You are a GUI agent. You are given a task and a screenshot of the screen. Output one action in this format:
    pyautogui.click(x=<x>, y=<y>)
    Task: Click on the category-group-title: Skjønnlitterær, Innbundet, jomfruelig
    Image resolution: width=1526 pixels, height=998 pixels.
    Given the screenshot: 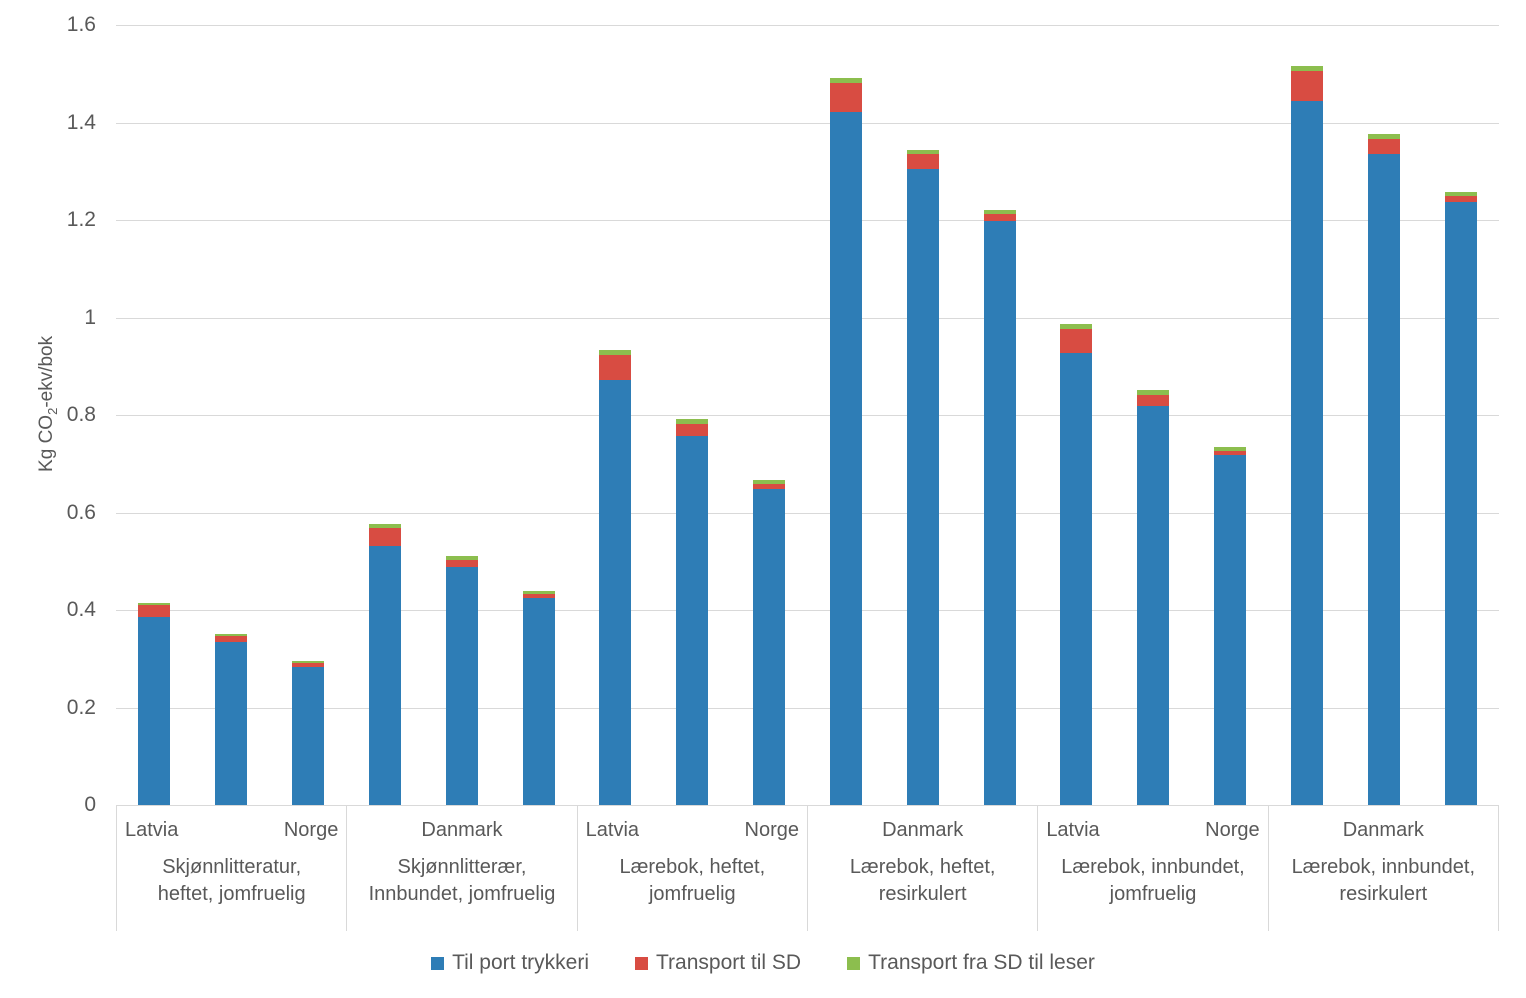 What is the action you would take?
    pyautogui.click(x=461, y=892)
    